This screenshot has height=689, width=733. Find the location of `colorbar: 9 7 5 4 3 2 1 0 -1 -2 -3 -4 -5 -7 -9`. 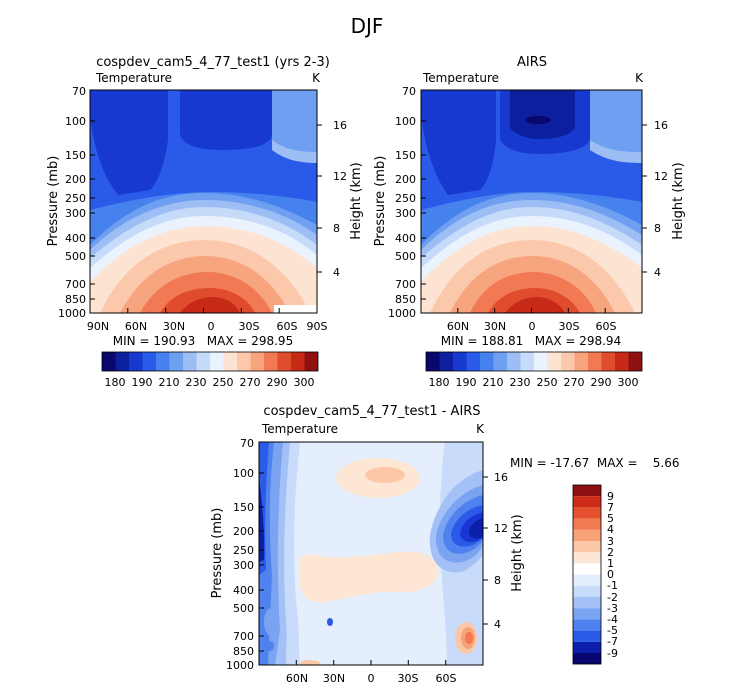

colorbar: 9 7 5 4 3 2 1 0 -1 -2 -3 -4 -5 -7 -9 is located at coordinates (595, 574).